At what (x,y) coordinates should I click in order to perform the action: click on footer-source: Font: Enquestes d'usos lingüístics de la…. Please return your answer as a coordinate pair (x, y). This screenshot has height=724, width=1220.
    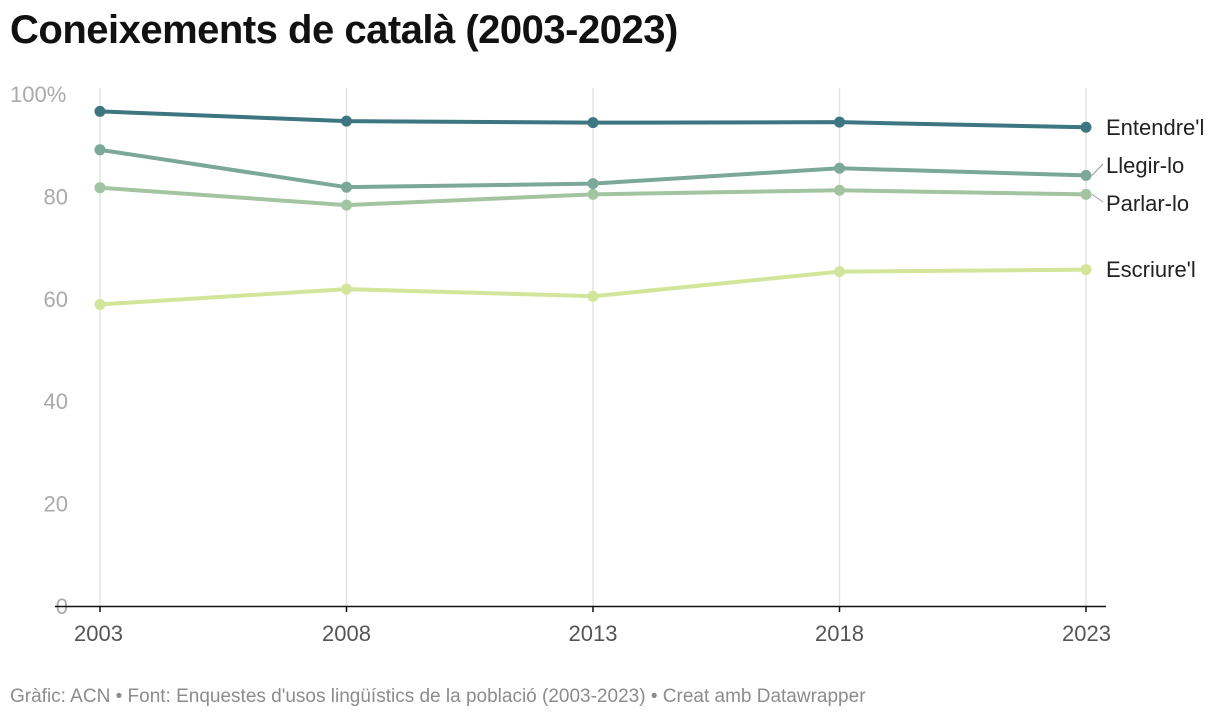
    Looking at the image, I should click on (386, 696).